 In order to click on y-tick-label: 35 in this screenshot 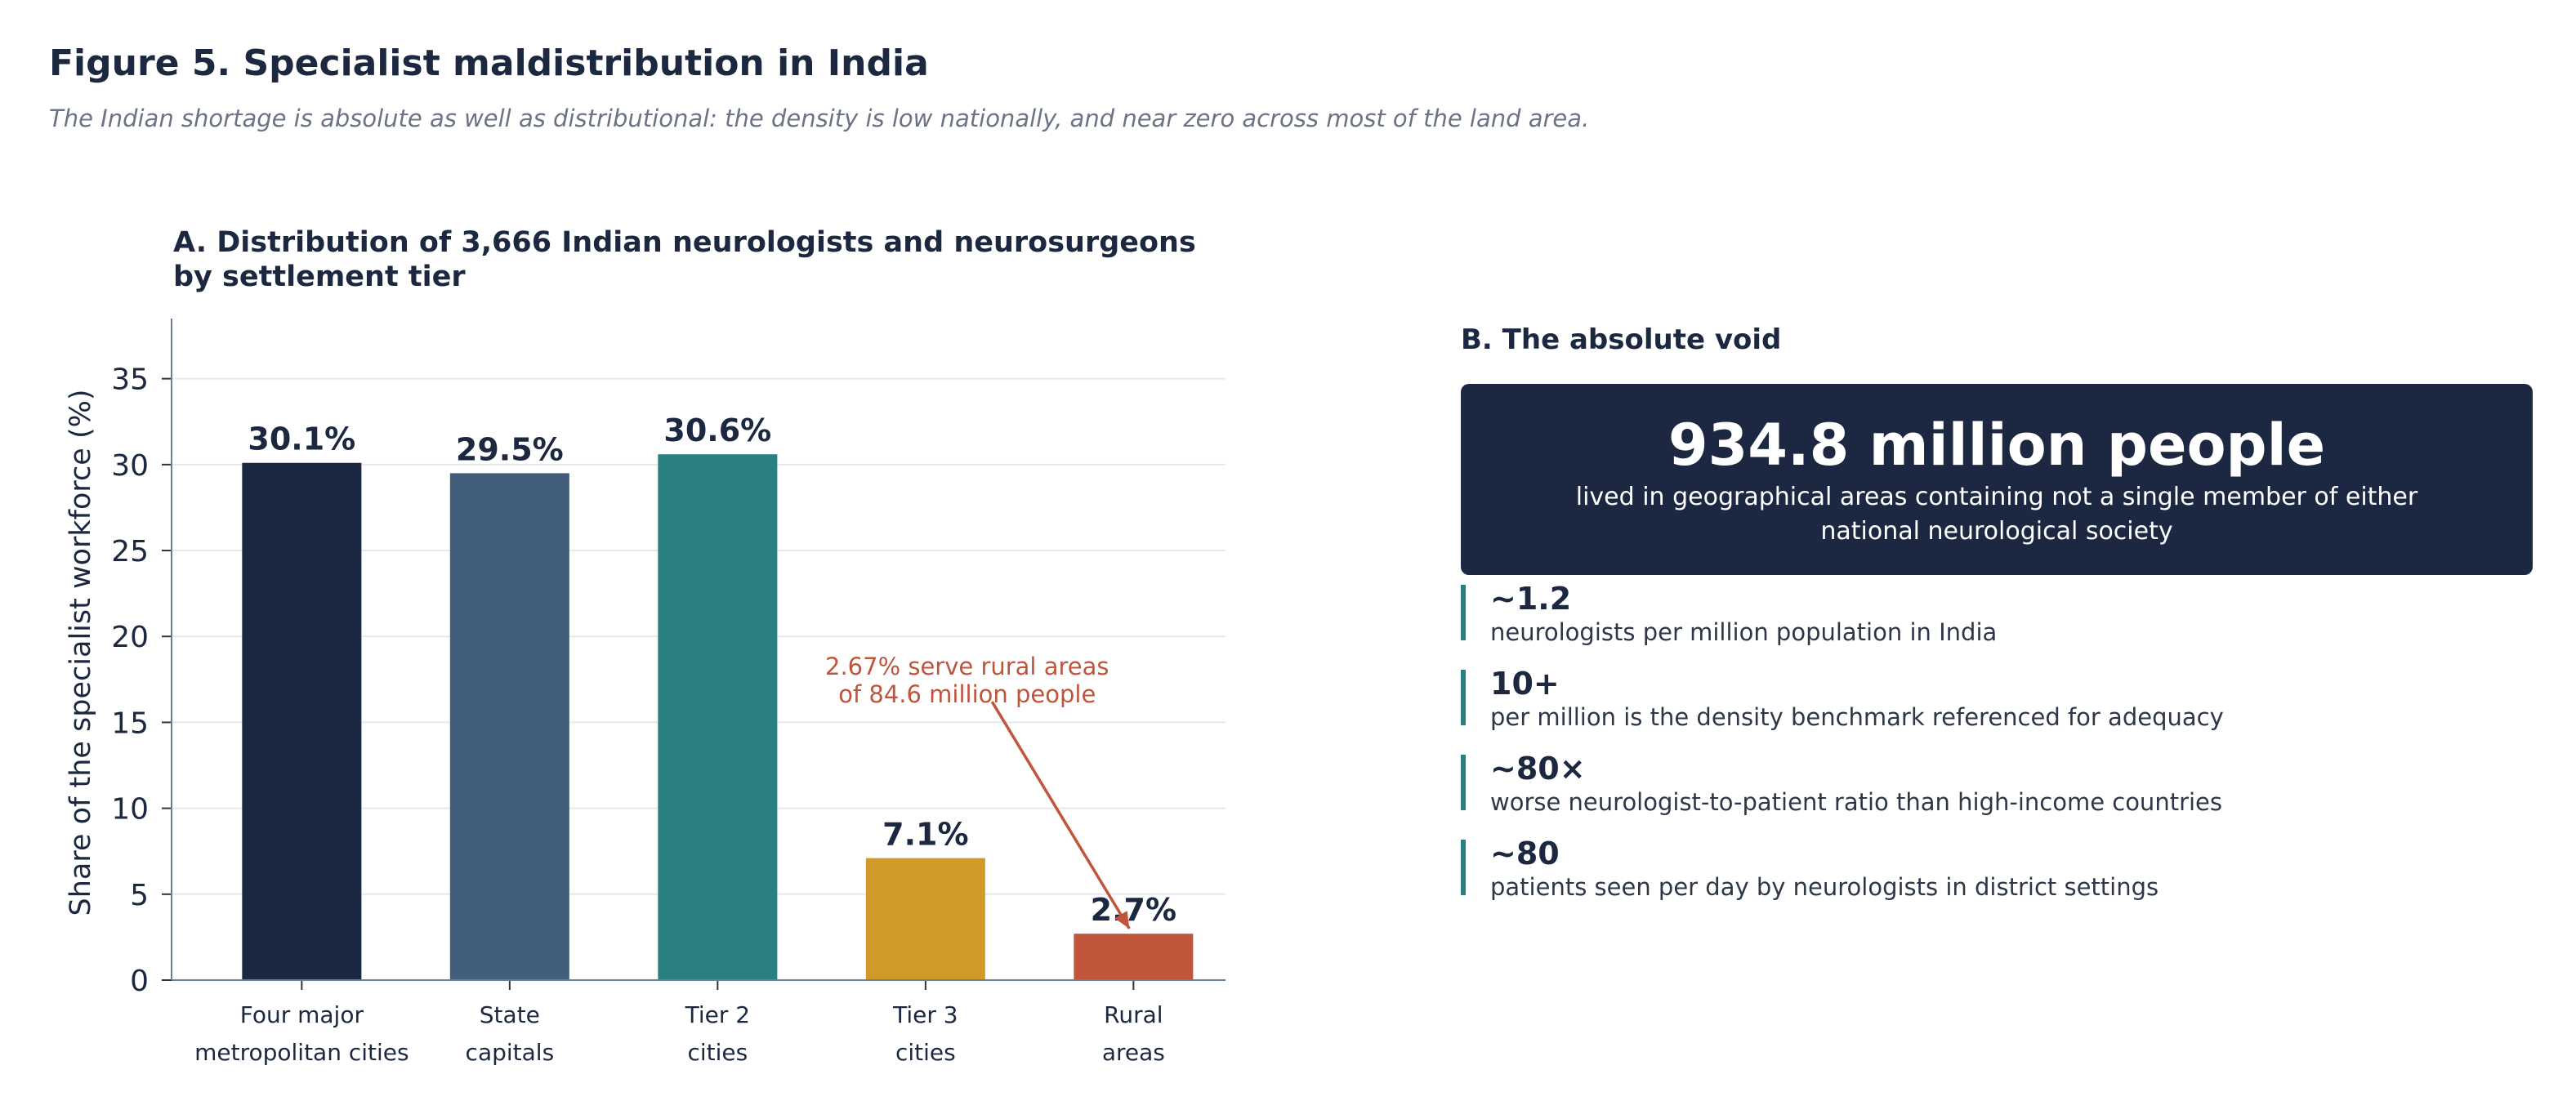, I will do `click(130, 380)`.